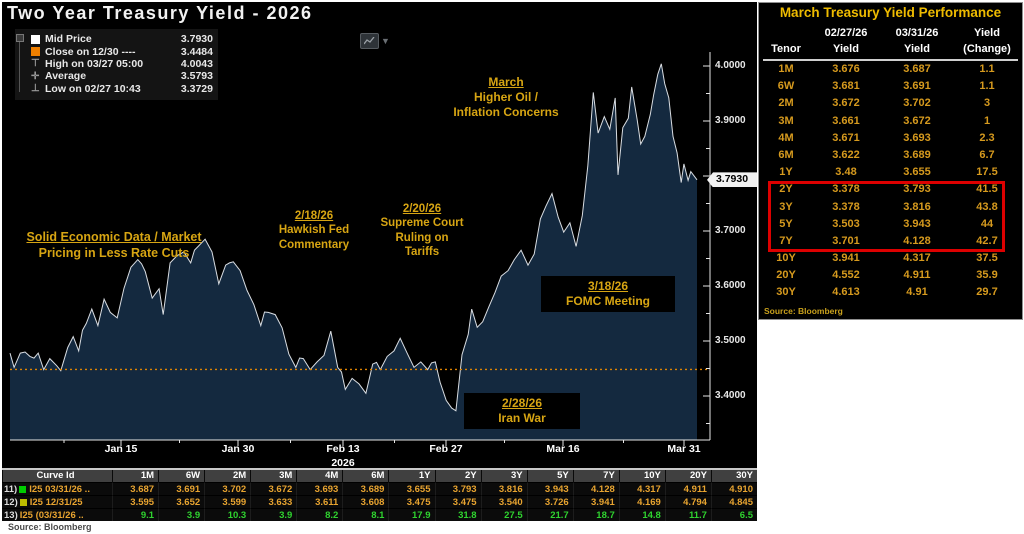 The width and height of the screenshot is (1024, 534). I want to click on yield-start-cell: 3.378, so click(846, 189).